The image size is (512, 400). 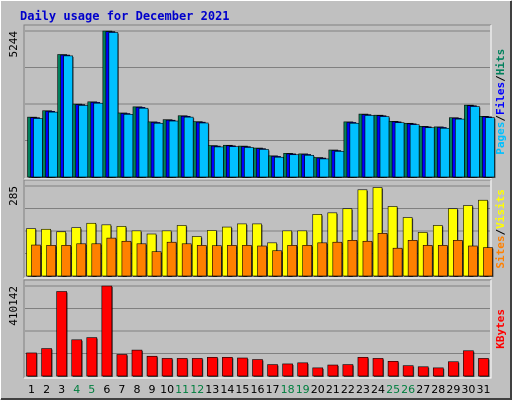 What do you see at coordinates (500, 102) in the screenshot?
I see `panel-hits-files-pages-legend: Pages/Files/Hits` at bounding box center [500, 102].